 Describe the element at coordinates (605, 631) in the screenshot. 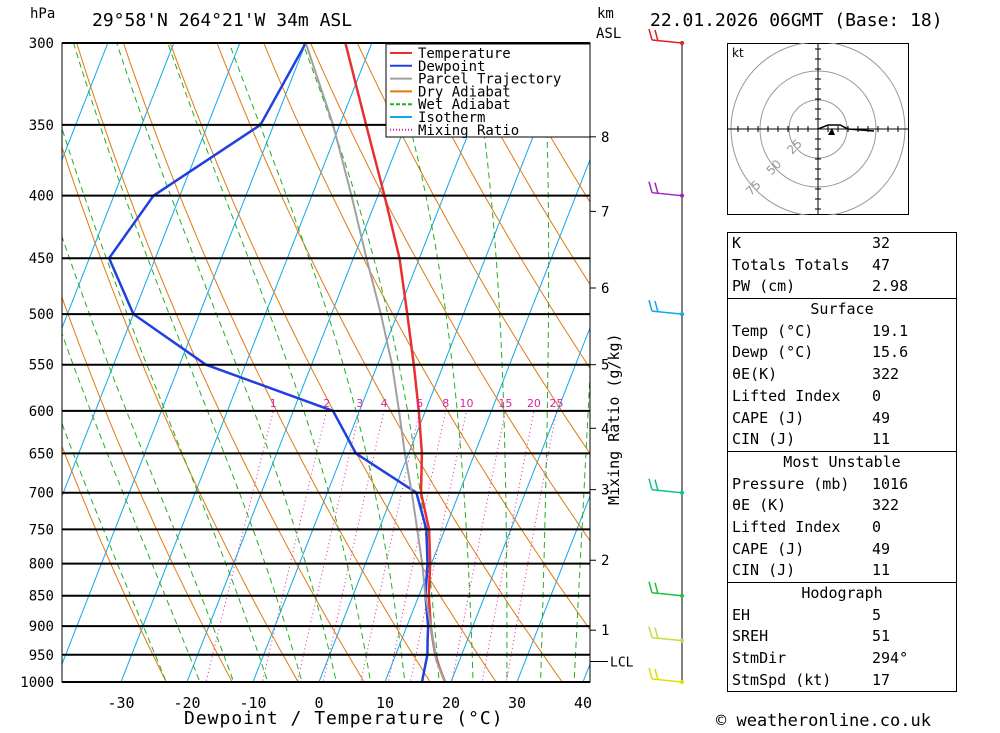

I see `km-tick-label: 1` at that location.